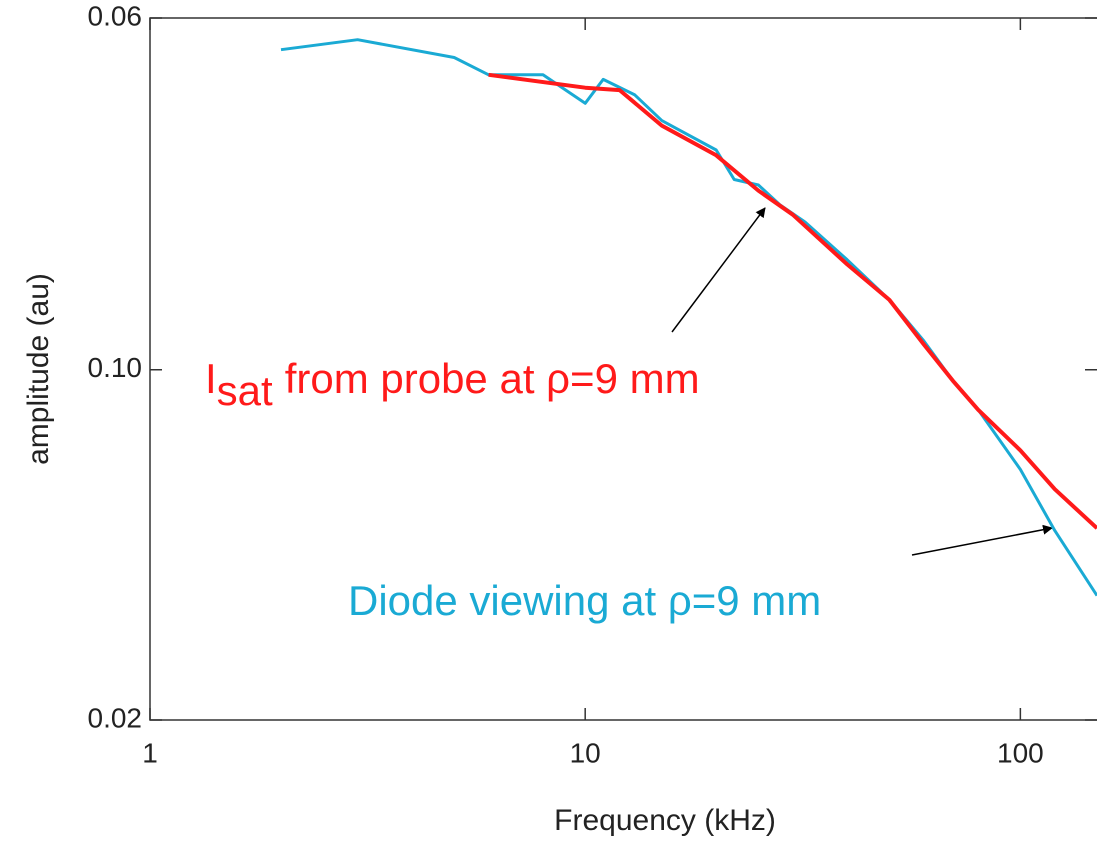 Image resolution: width=1097 pixels, height=845 pixels. I want to click on annotation: Isat from probe at ρ=9 mm, so click(452, 384).